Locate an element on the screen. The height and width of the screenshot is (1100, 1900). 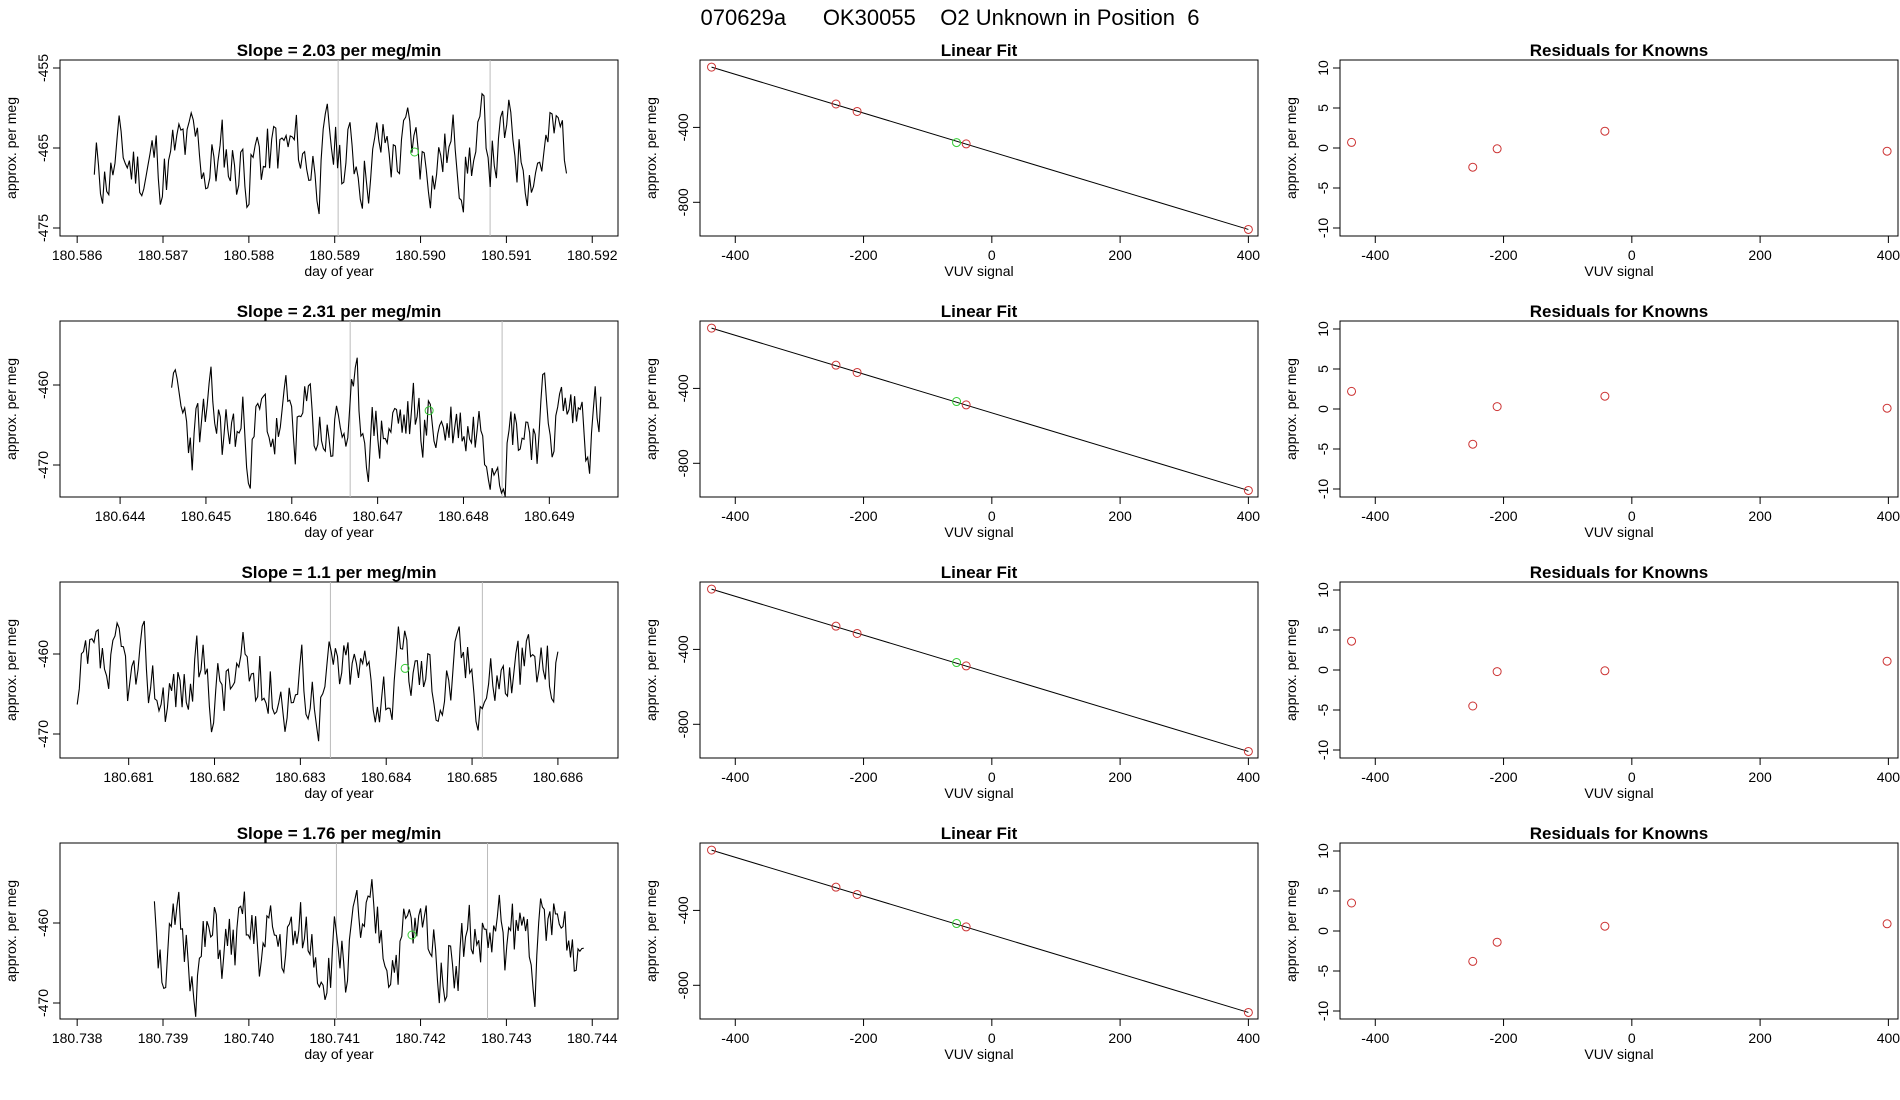
x-tick-label: 180.644 is located at coordinates (120, 516).